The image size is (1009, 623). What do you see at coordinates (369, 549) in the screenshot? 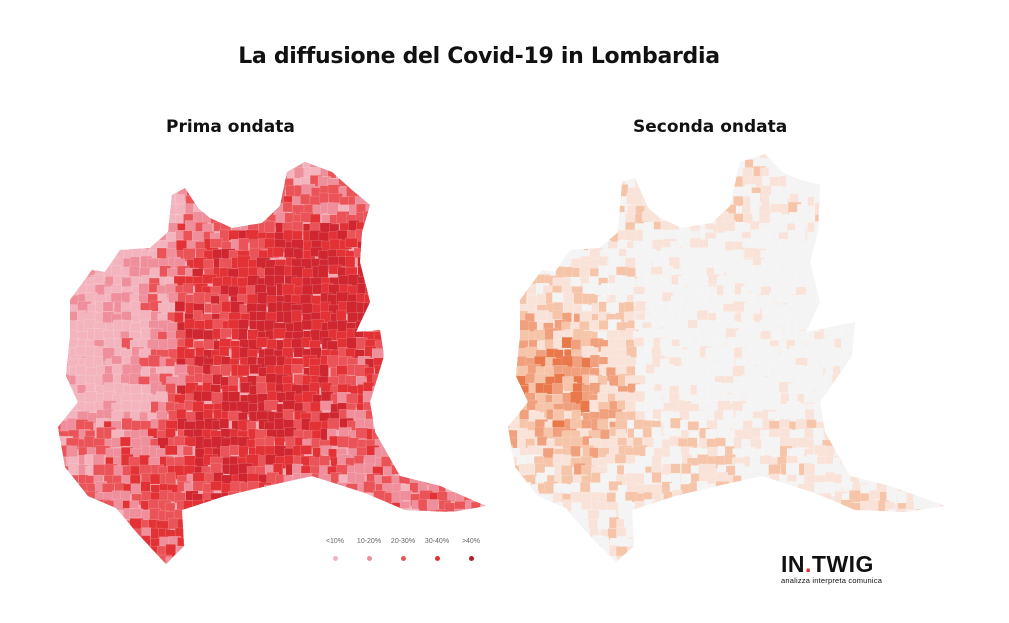
I see `legend-item: 10-20%` at bounding box center [369, 549].